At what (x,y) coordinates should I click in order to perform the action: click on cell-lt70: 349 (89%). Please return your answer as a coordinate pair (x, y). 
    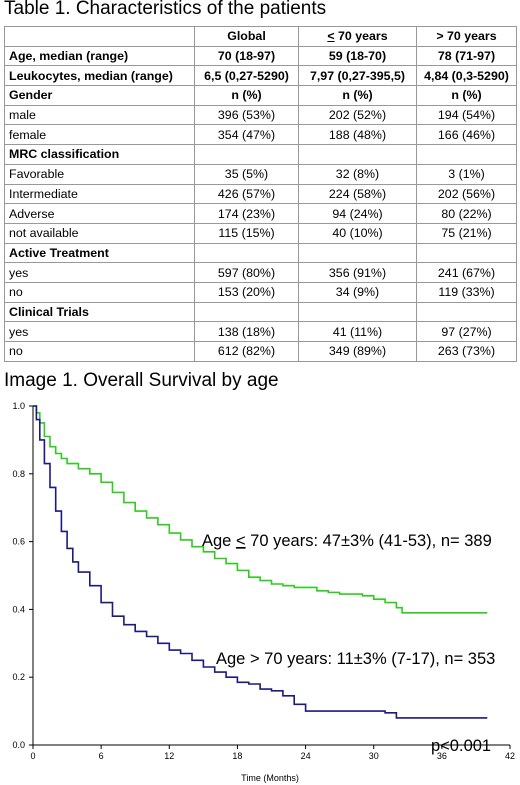
    Looking at the image, I should click on (357, 351).